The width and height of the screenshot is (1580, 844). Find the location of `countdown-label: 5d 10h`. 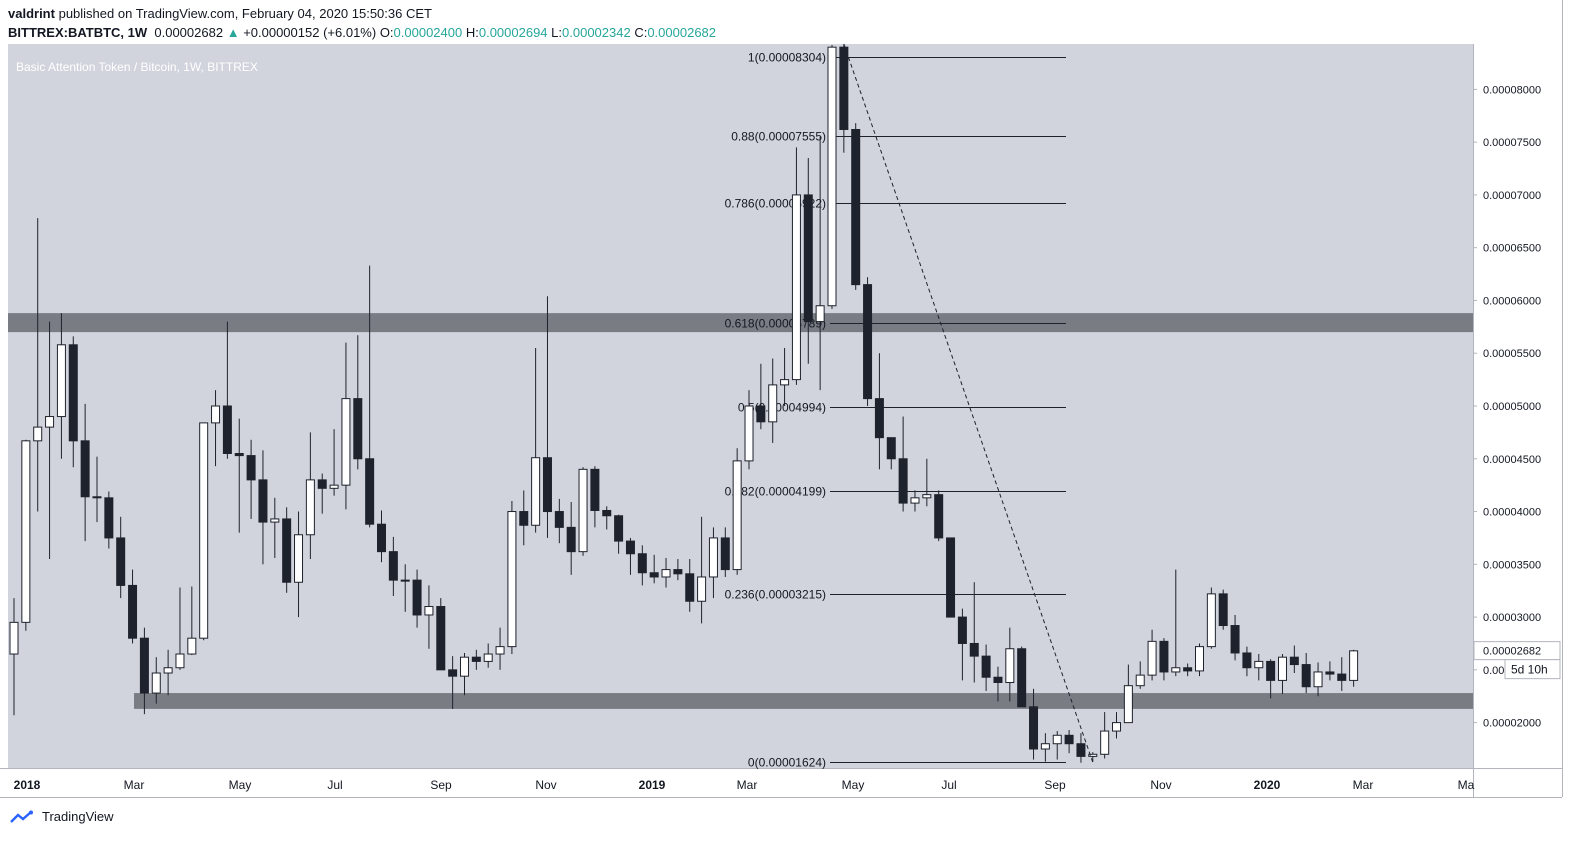

countdown-label: 5d 10h is located at coordinates (1529, 670).